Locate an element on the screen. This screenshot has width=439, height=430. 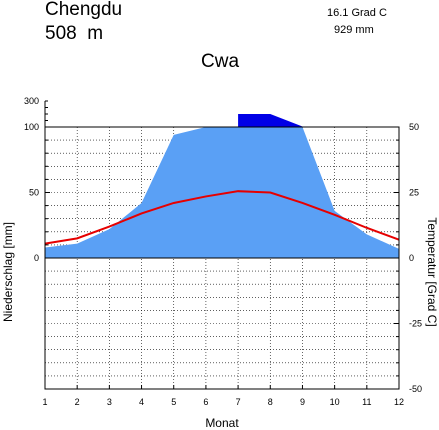
left-tick-label: 50 is located at coordinates (34, 193).